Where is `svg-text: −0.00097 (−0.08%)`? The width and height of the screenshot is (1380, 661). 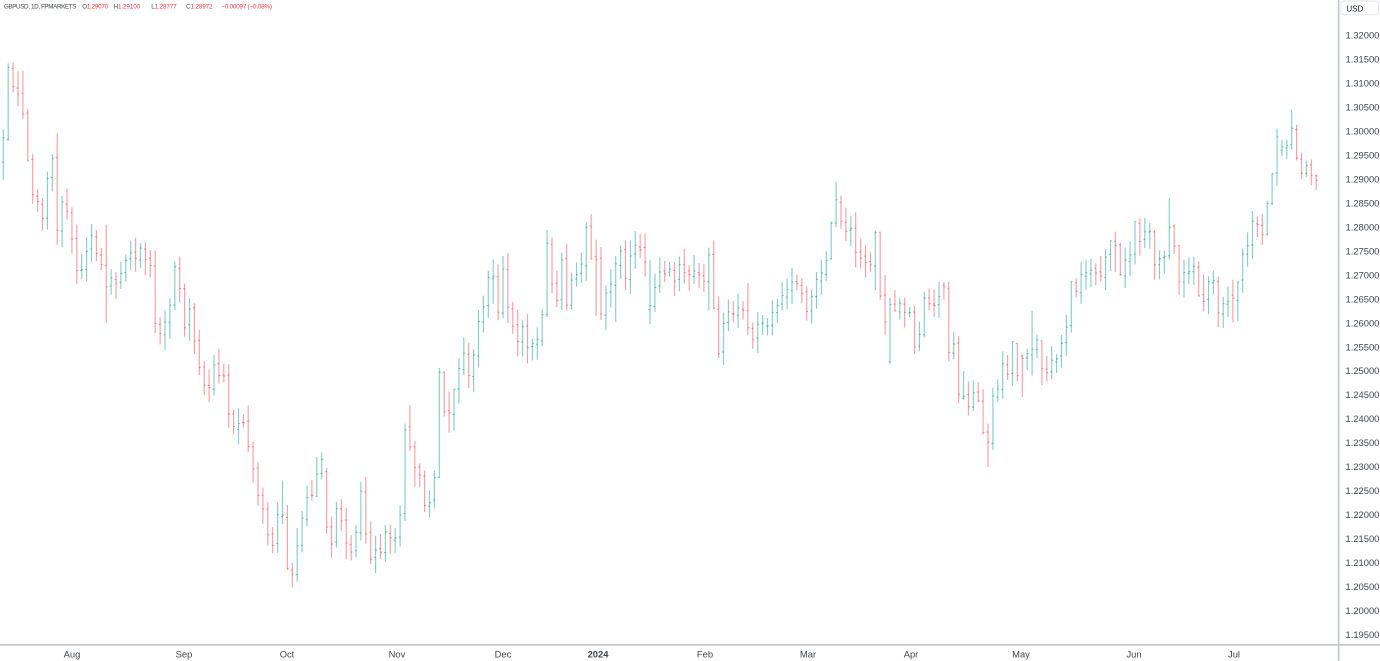
svg-text: −0.00097 (−0.08%) is located at coordinates (246, 6).